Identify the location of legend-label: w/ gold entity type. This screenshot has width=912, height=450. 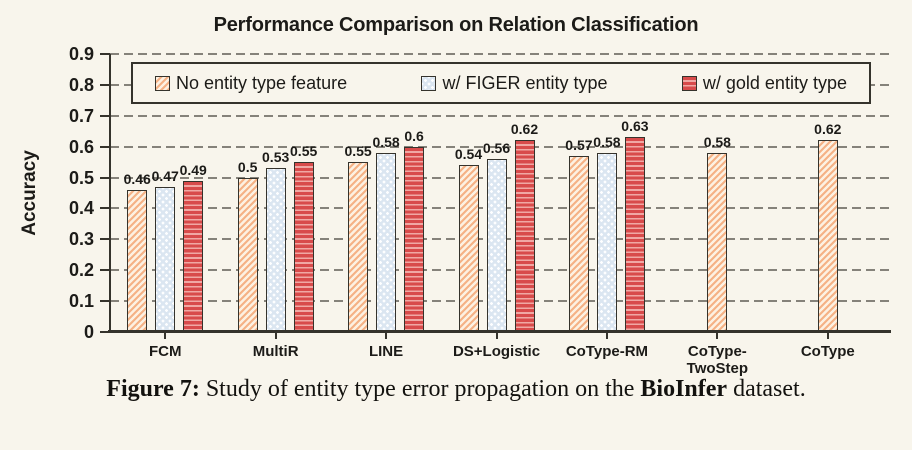
(774, 82).